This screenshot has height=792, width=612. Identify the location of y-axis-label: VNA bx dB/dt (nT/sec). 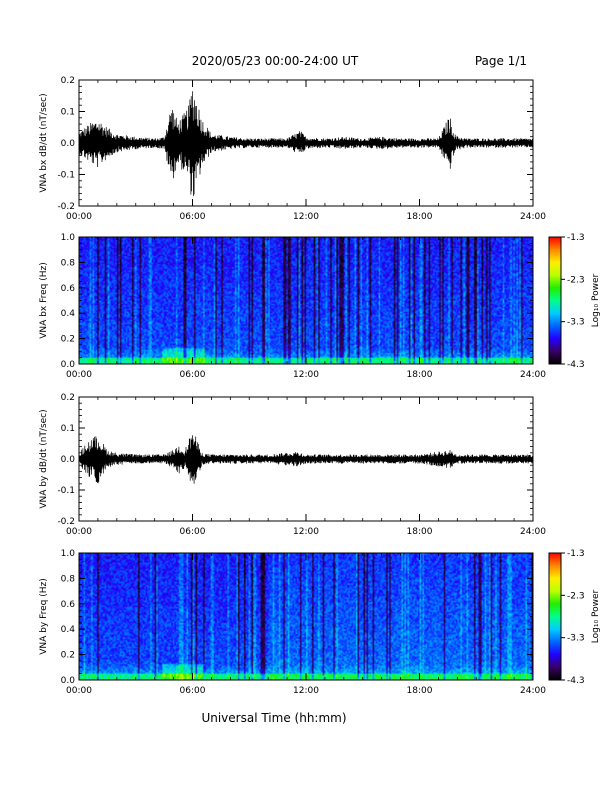
(44, 142).